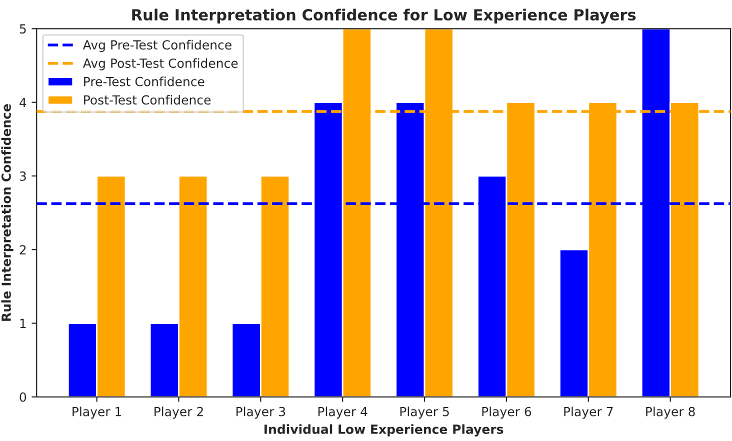 The width and height of the screenshot is (732, 441). Describe the element at coordinates (23, 323) in the screenshot. I see `y-tick-label: 1` at that location.